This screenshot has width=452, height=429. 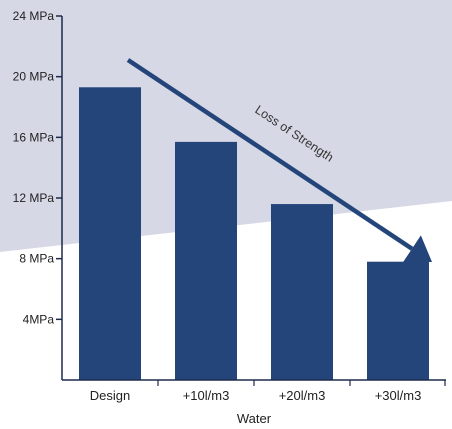 What do you see at coordinates (268, 391) in the screenshot?
I see `x-axis-ticks: Design +10l/m3 +20l/m3 +30l/m3` at bounding box center [268, 391].